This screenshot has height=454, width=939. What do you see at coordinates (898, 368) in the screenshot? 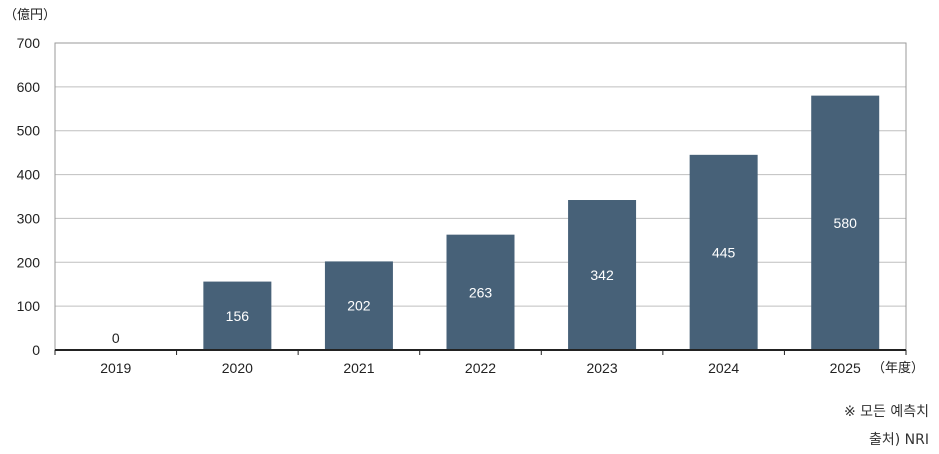
I see `x-axis-unit-label: （年度）` at bounding box center [898, 368].